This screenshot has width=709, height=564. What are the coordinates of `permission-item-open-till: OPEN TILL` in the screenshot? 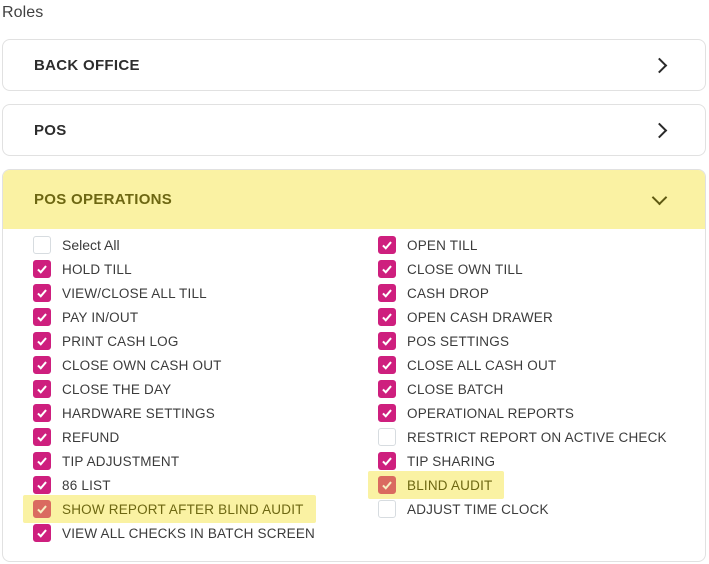 It's located at (429, 245).